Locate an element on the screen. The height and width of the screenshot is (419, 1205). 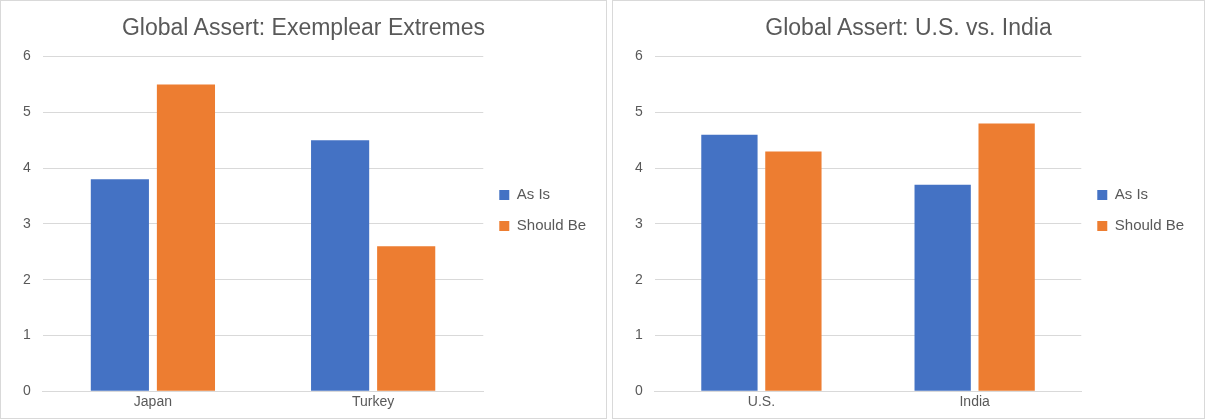
x-tick-label: U.S. is located at coordinates (761, 401).